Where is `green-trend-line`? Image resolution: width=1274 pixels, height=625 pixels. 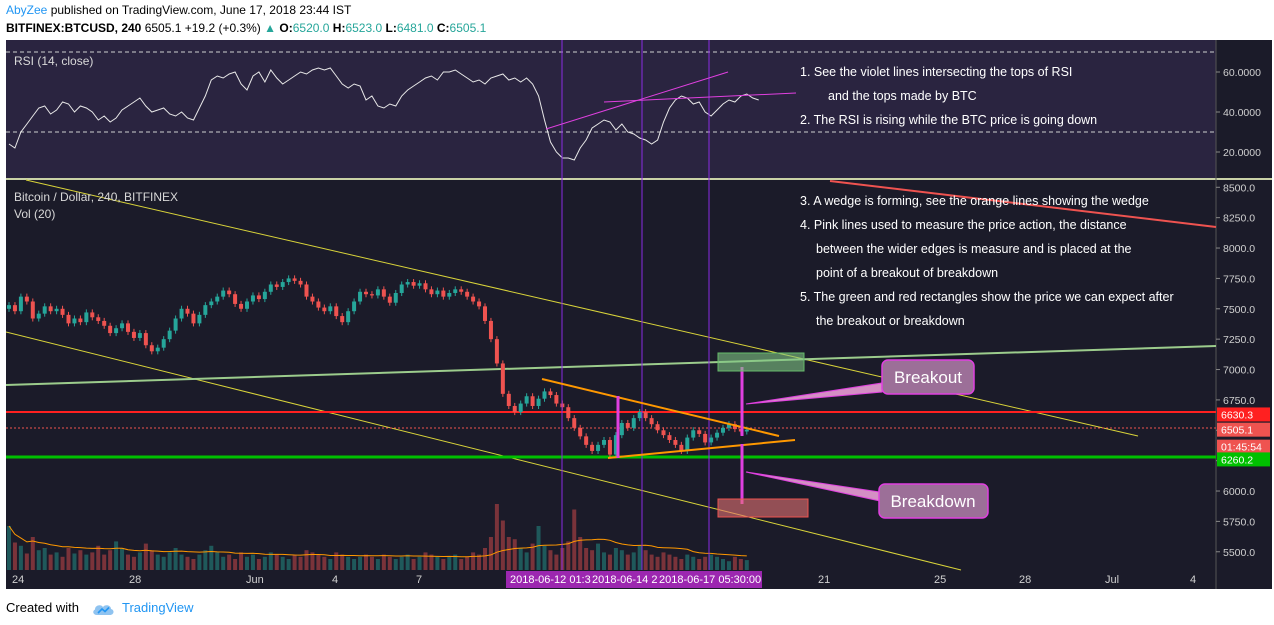 green-trend-line is located at coordinates (611, 365).